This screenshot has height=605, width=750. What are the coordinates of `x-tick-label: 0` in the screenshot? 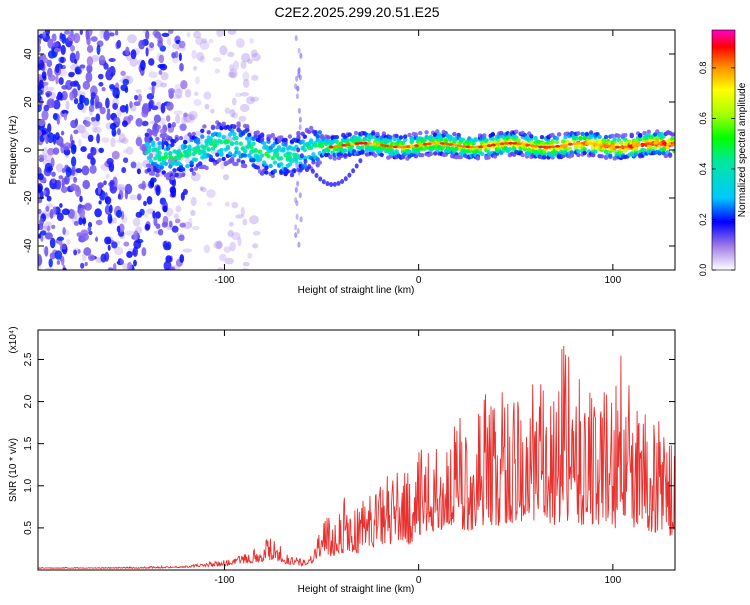 It's located at (419, 280).